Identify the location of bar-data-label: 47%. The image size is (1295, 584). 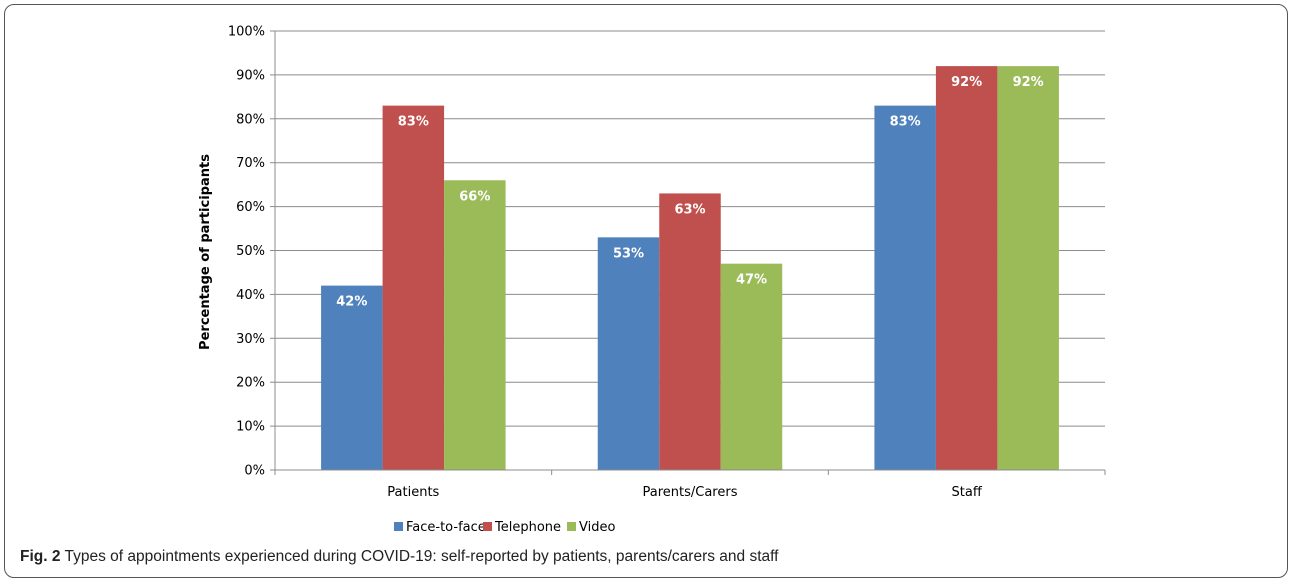
(751, 280).